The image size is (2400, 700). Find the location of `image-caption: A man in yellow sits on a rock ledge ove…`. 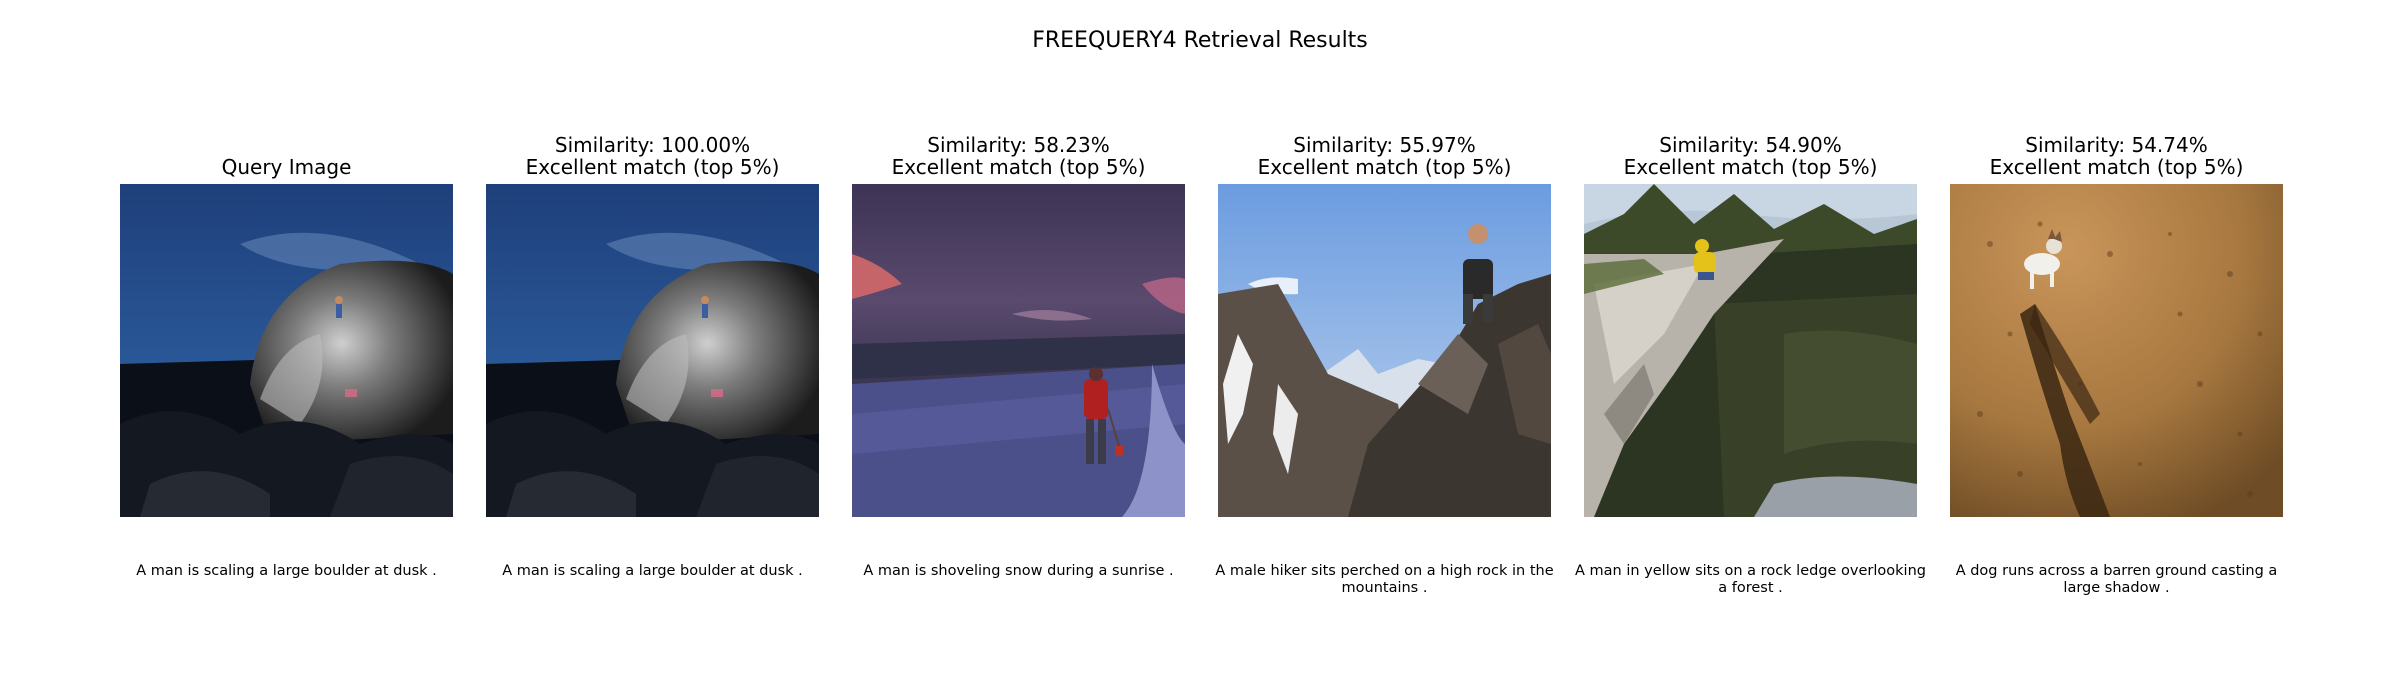

image-caption: A man in yellow sits on a rock ledge ove… is located at coordinates (1750, 579).